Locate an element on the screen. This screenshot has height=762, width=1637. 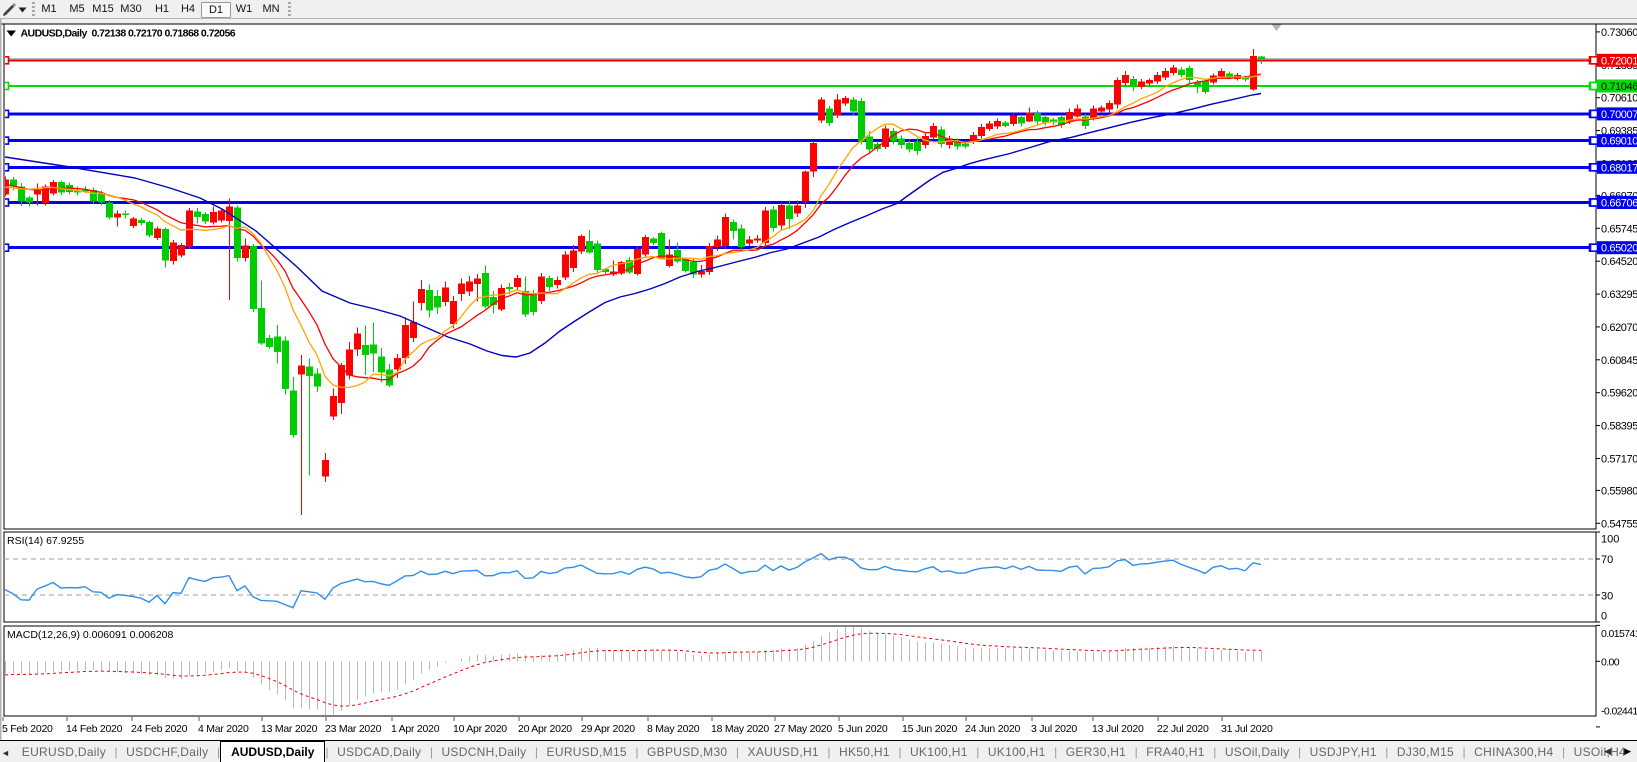
svg-text: 24 Jun 2020 is located at coordinates (992, 729).